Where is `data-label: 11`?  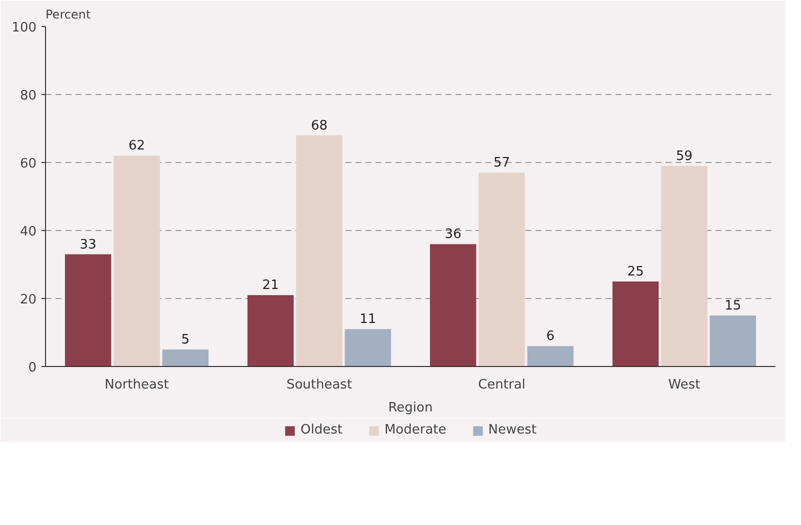 data-label: 11 is located at coordinates (368, 320).